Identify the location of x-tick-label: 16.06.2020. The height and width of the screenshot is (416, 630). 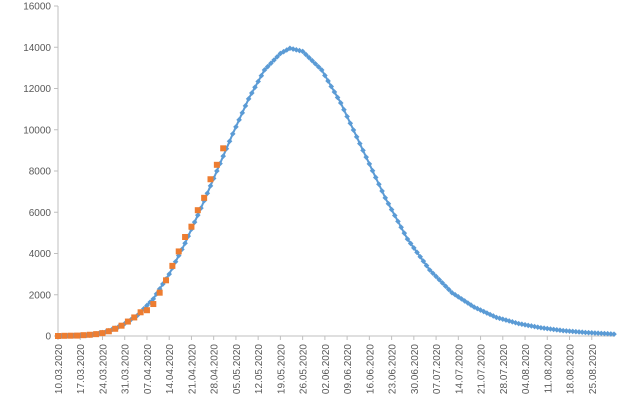
(370, 369).